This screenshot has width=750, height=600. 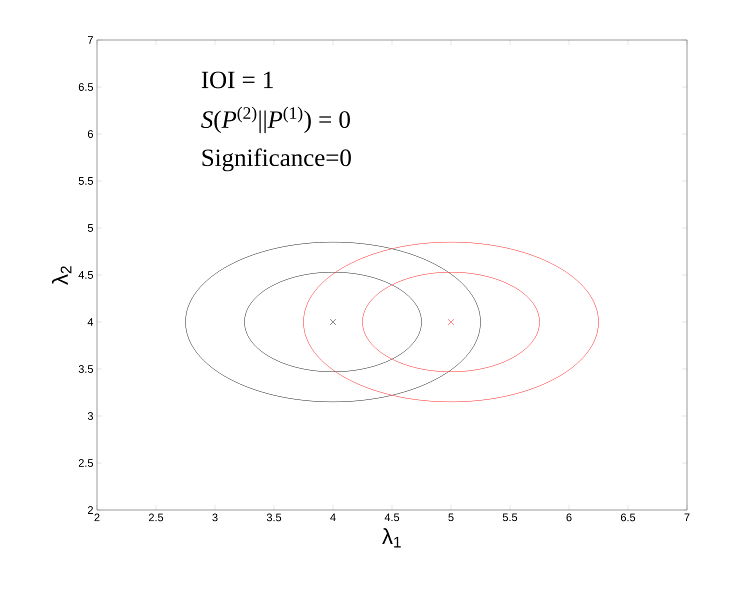 What do you see at coordinates (275, 120) in the screenshot?
I see `annotation: S(P$^{(2)}$||P$^{(1)}$) = 0` at bounding box center [275, 120].